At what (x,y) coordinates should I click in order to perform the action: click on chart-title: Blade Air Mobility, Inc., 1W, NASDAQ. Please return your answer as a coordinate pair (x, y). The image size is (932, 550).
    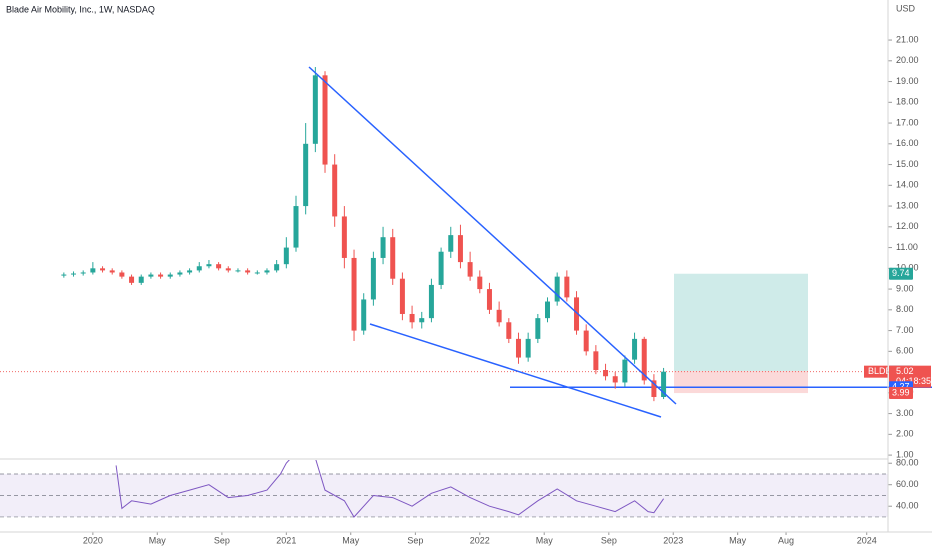
    Looking at the image, I should click on (80, 9).